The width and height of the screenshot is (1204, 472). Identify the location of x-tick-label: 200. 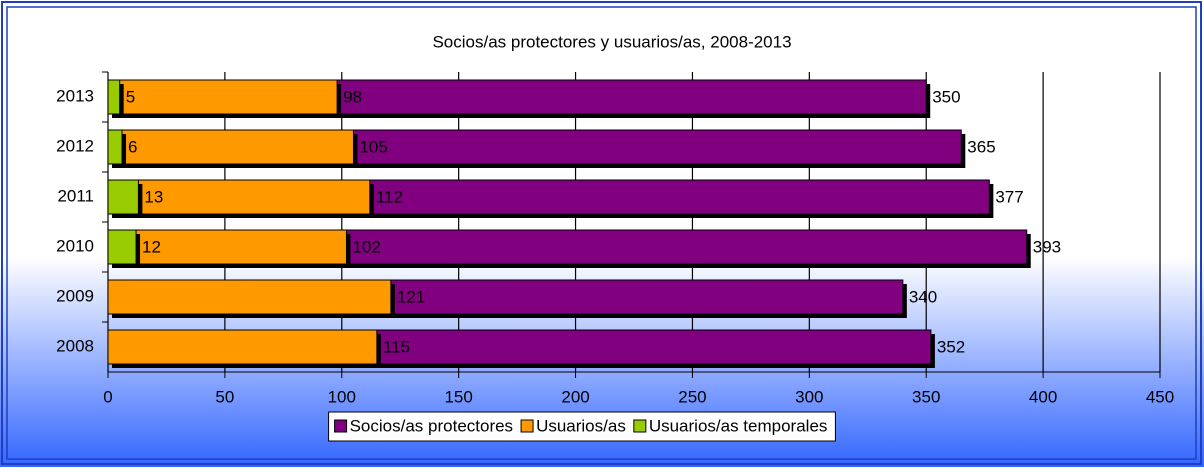
(575, 396).